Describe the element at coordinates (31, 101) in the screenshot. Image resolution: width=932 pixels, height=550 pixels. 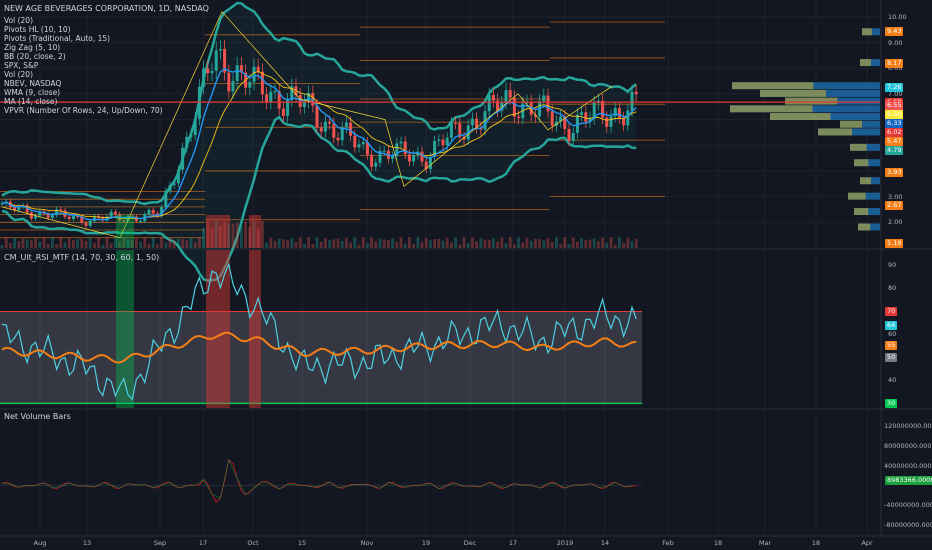
I see `indicator-label: MA (14, close)` at that location.